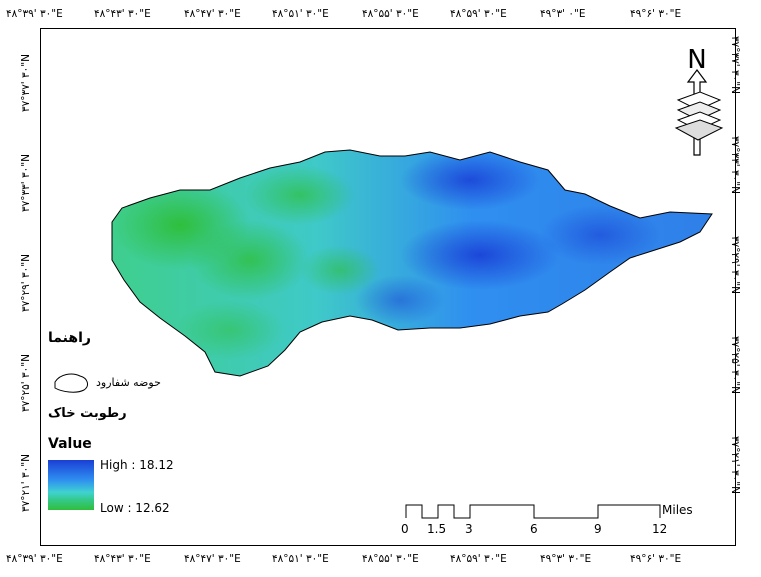 The image size is (761, 577). Describe the element at coordinates (469, 529) in the screenshot. I see `scale-tick-label: 3` at that location.